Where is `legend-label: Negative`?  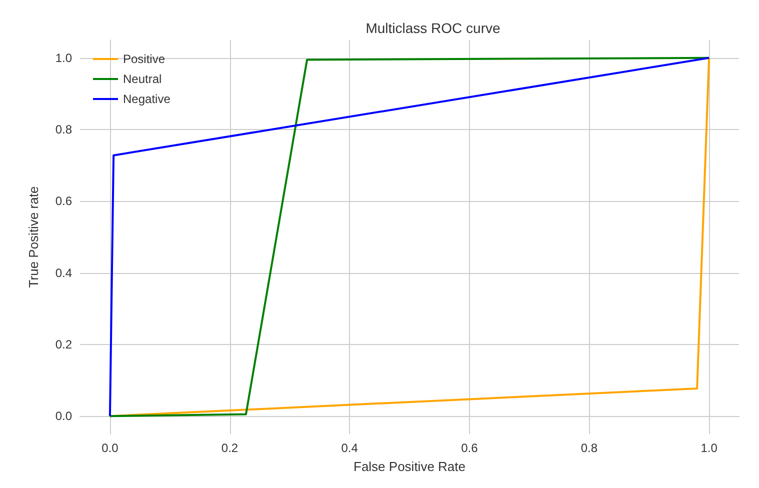
legend-label: Negative is located at coordinates (147, 99).